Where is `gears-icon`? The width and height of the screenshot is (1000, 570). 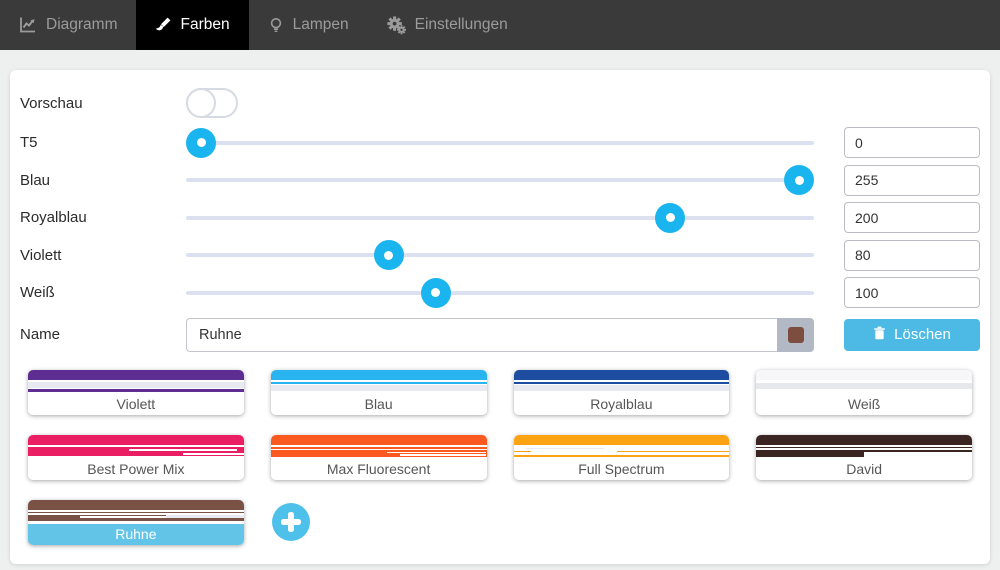
gears-icon is located at coordinates (396, 25).